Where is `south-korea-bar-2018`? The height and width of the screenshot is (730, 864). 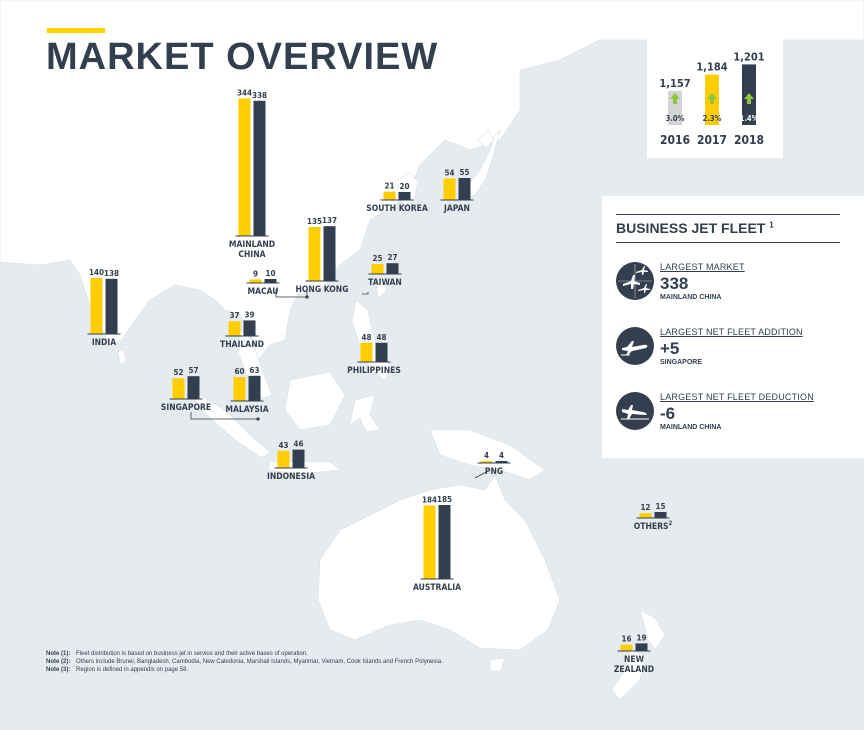
south-korea-bar-2018 is located at coordinates (404, 196).